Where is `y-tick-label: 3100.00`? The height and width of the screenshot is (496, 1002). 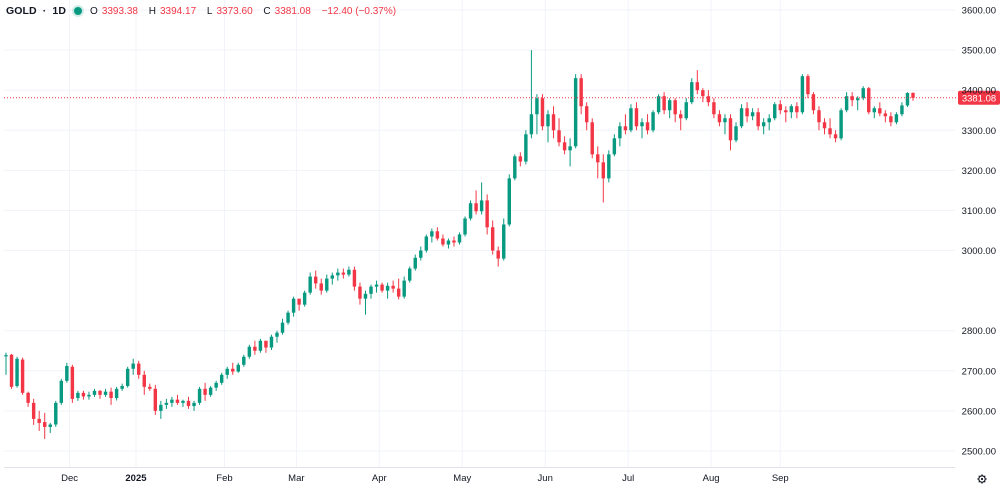 y-tick-label: 3100.00 is located at coordinates (979, 211).